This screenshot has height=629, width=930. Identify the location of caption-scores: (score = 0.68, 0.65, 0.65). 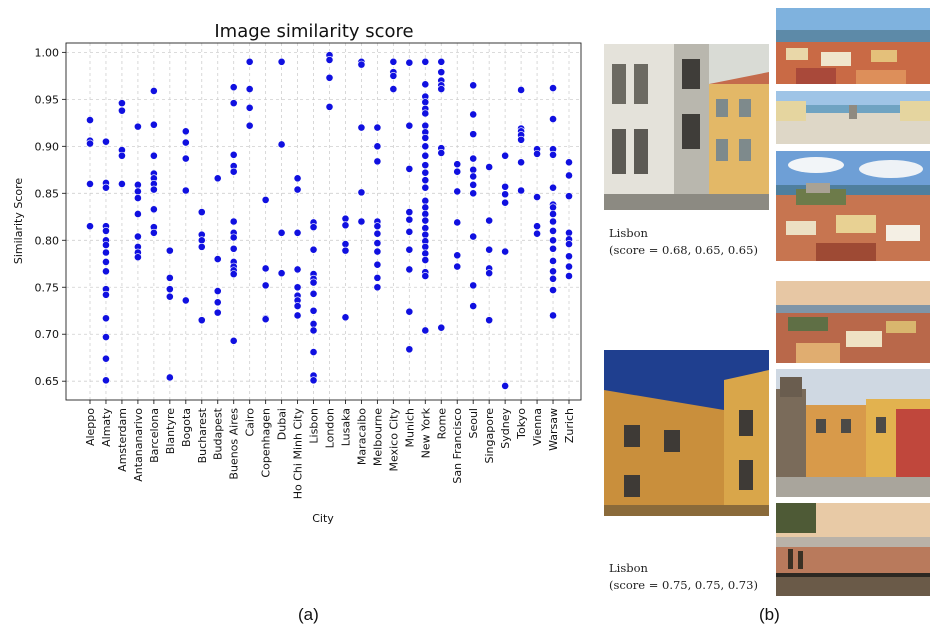
(683, 250).